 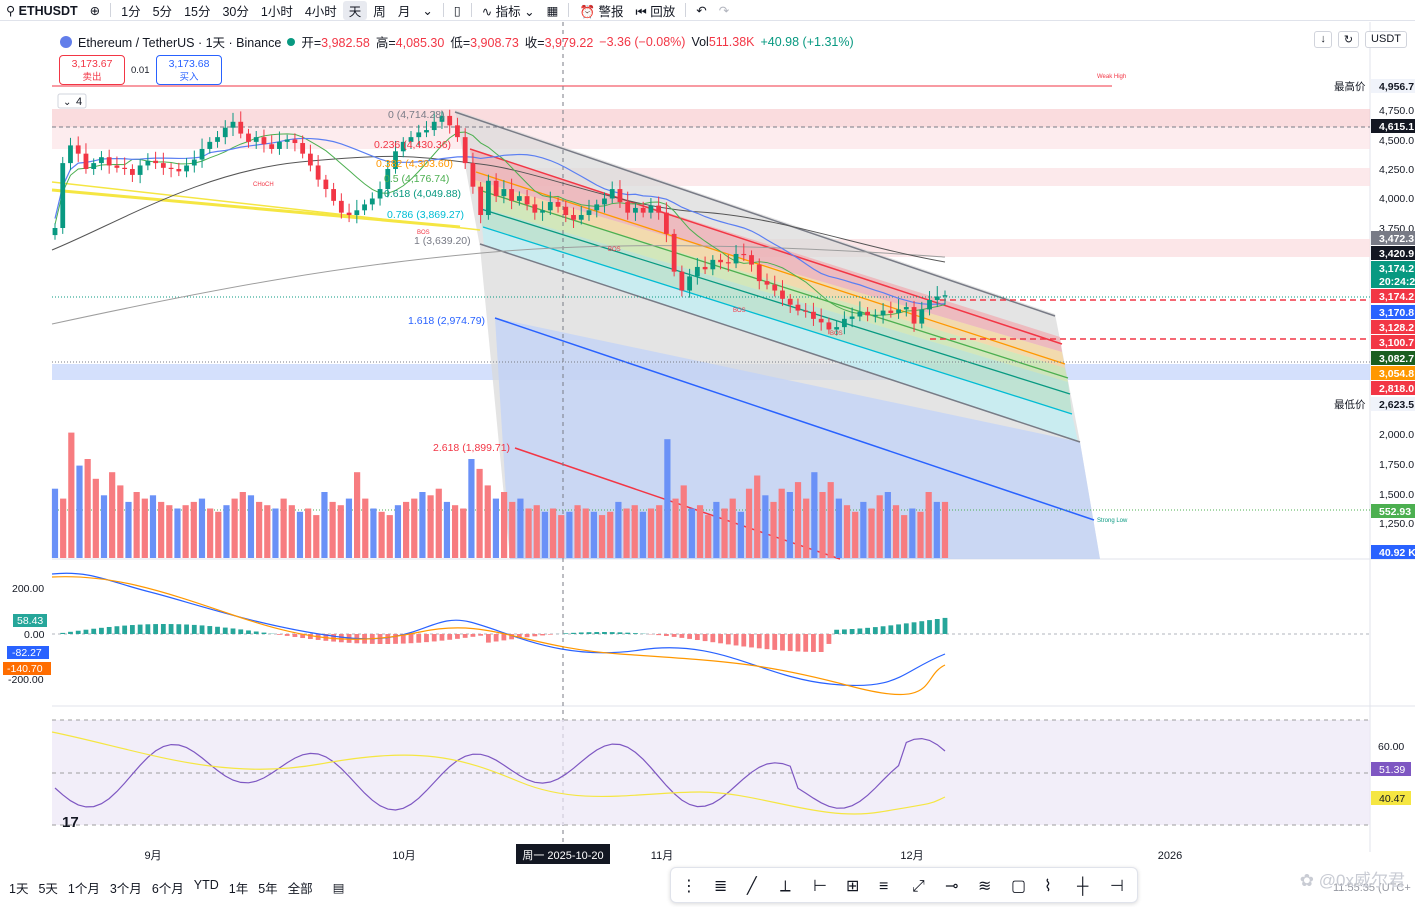 What do you see at coordinates (457, 10) in the screenshot?
I see `chart-type-button: ▯` at bounding box center [457, 10].